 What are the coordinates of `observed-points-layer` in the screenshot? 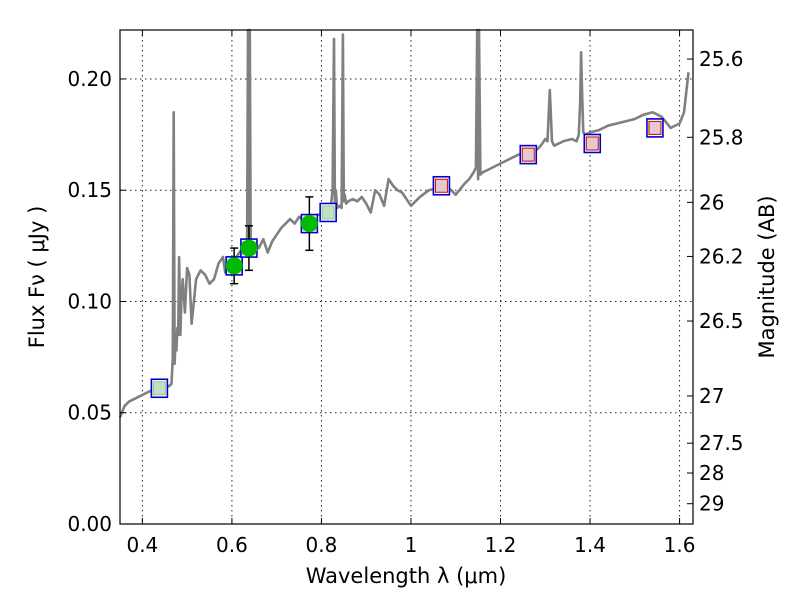 It's located at (271, 240).